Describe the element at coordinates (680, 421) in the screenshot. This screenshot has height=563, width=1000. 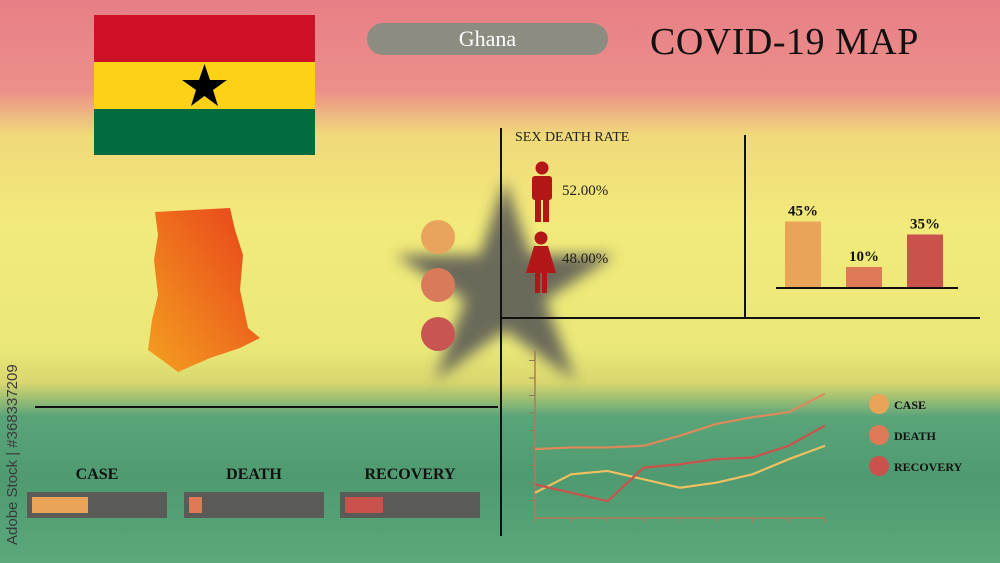
I see `line-death` at that location.